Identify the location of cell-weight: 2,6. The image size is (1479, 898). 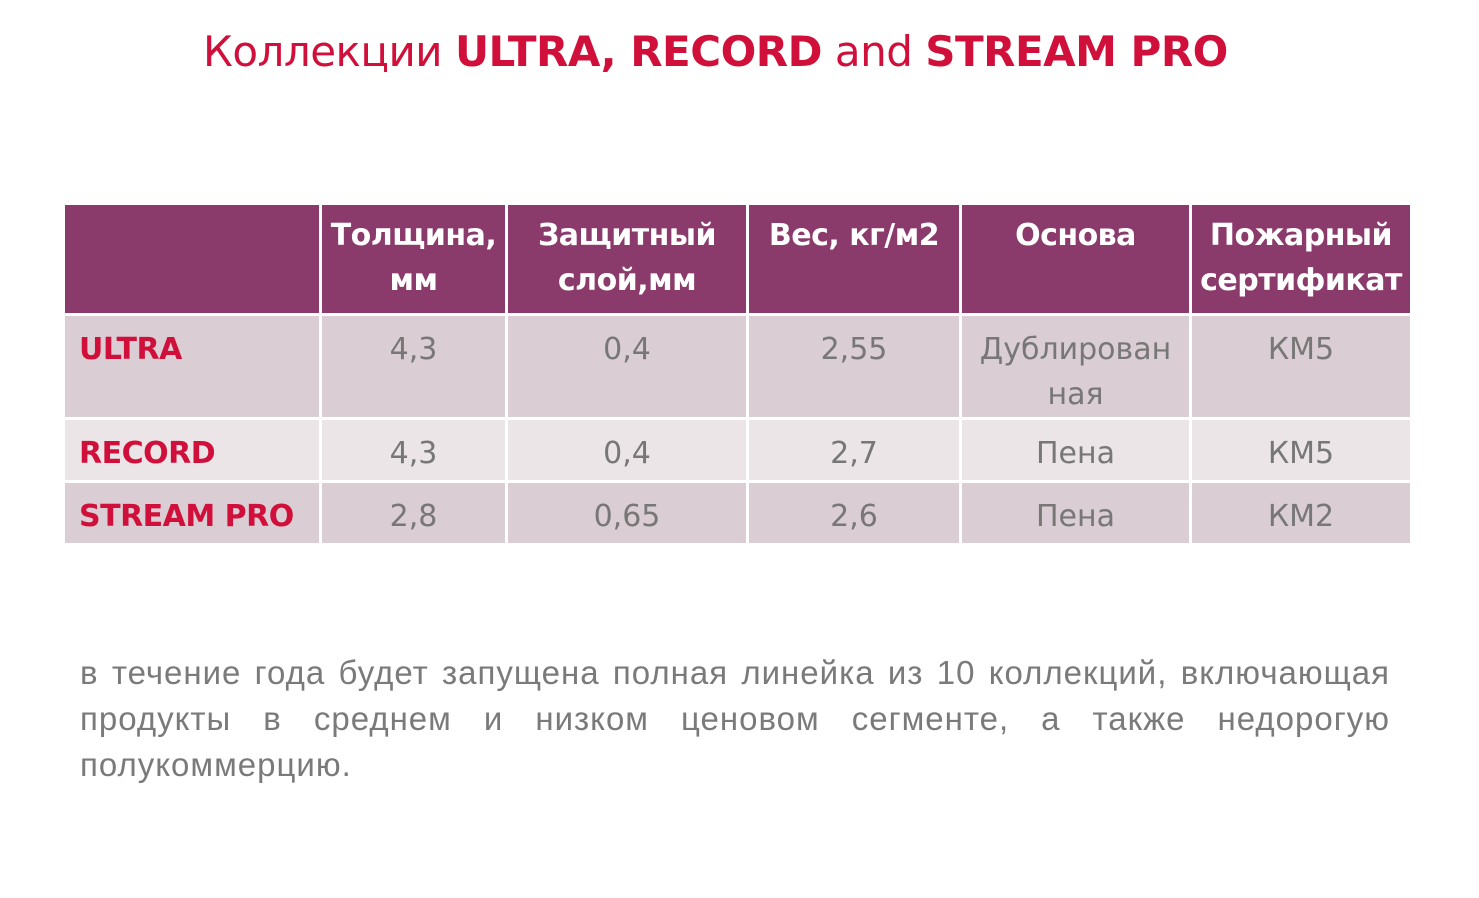
(854, 513).